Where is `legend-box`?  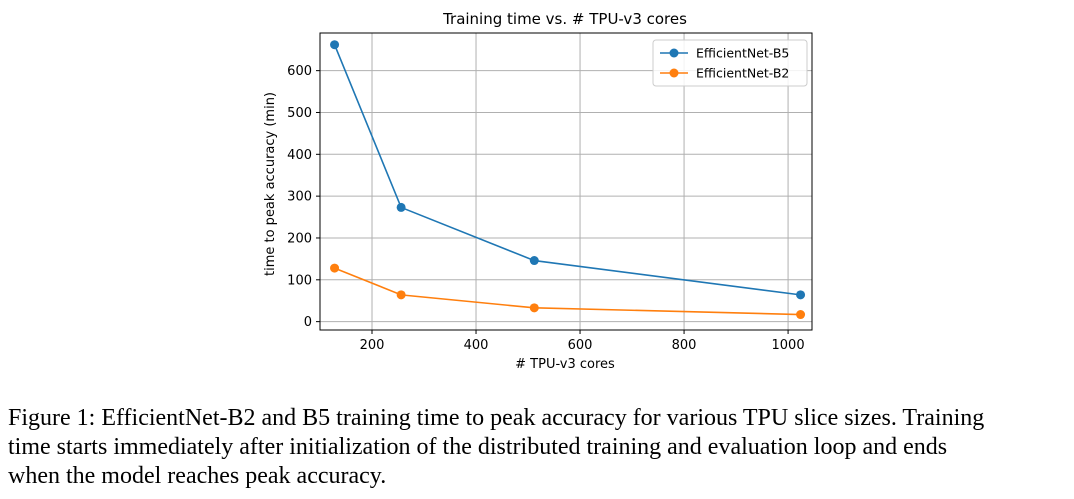 legend-box is located at coordinates (730, 63).